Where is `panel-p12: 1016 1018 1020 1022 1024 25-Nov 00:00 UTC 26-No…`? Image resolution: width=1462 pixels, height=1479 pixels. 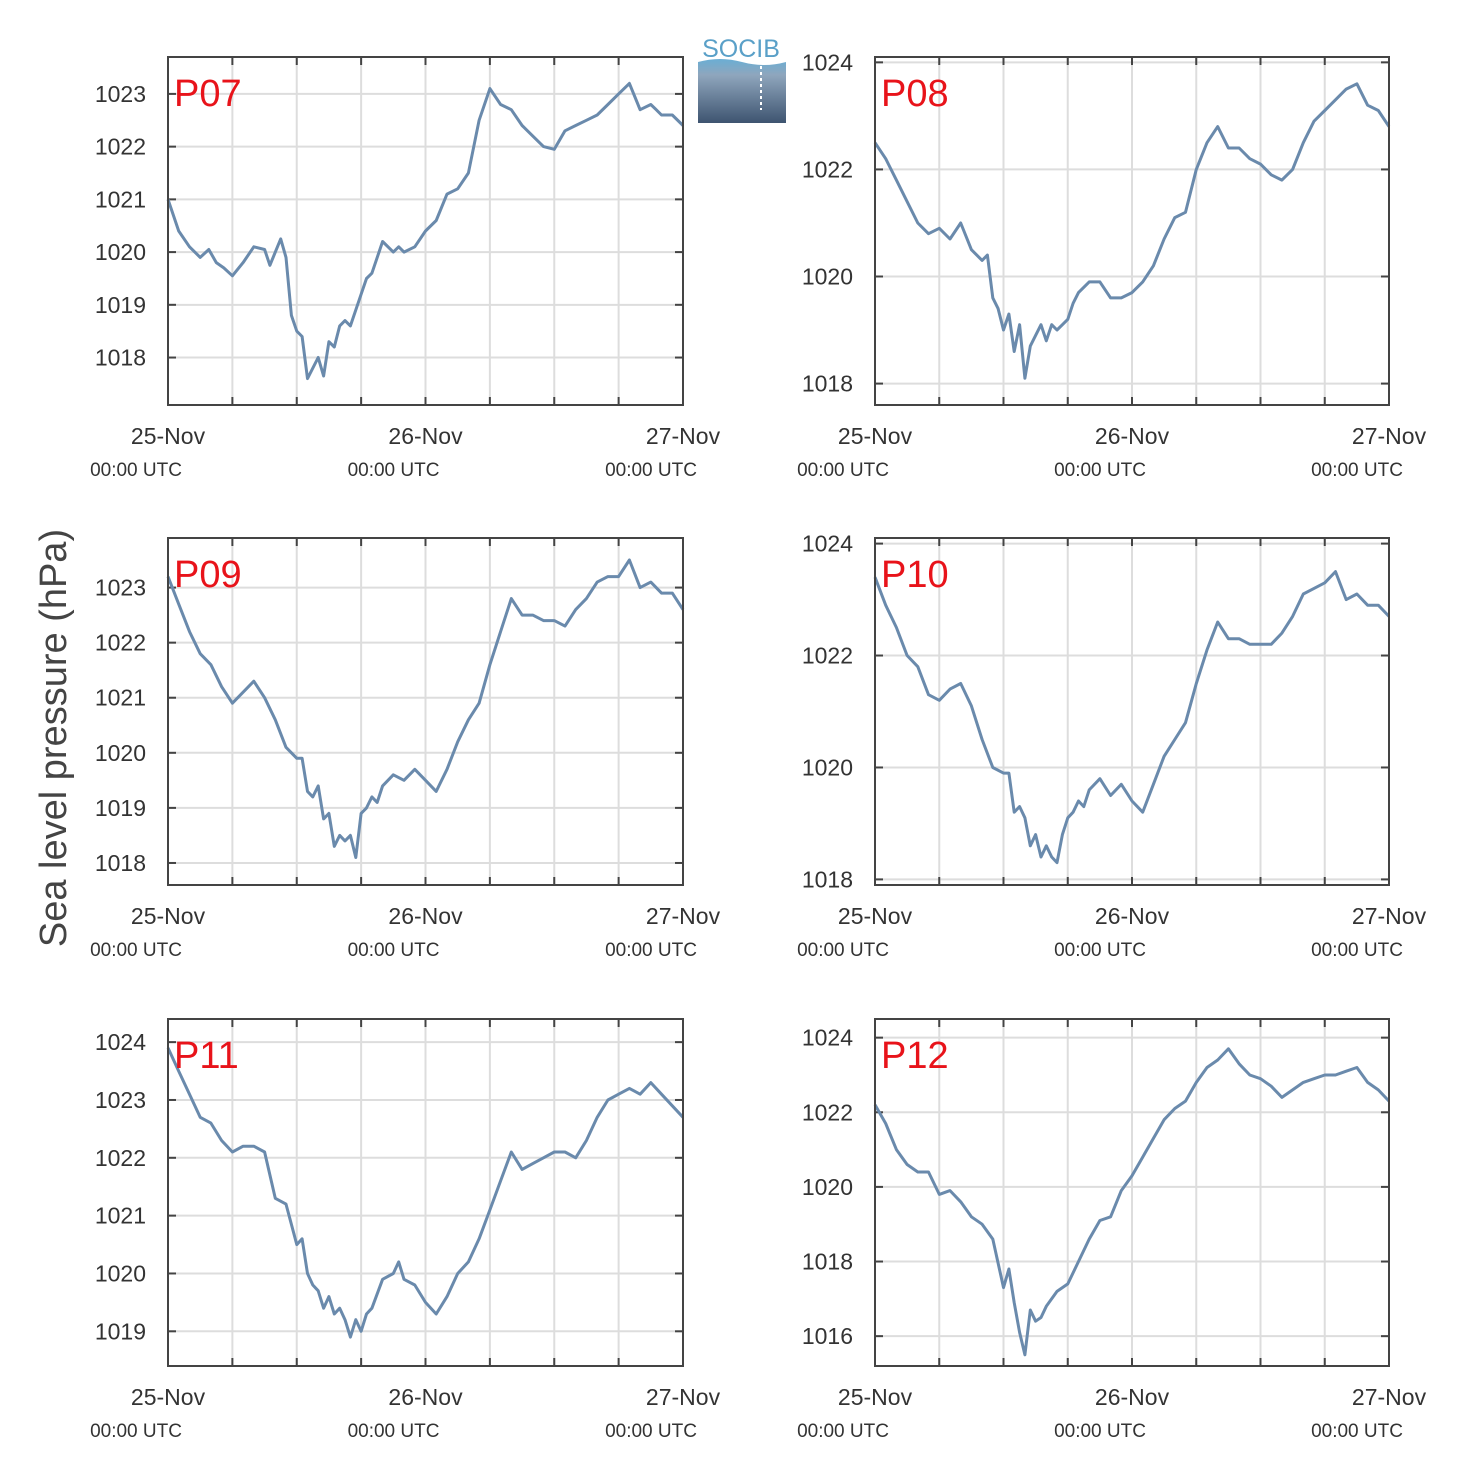
panel-p12: 1016 1018 1020 1022 1024 25-Nov 00:00 UTC 26-No… is located at coordinates (1112, 1230).